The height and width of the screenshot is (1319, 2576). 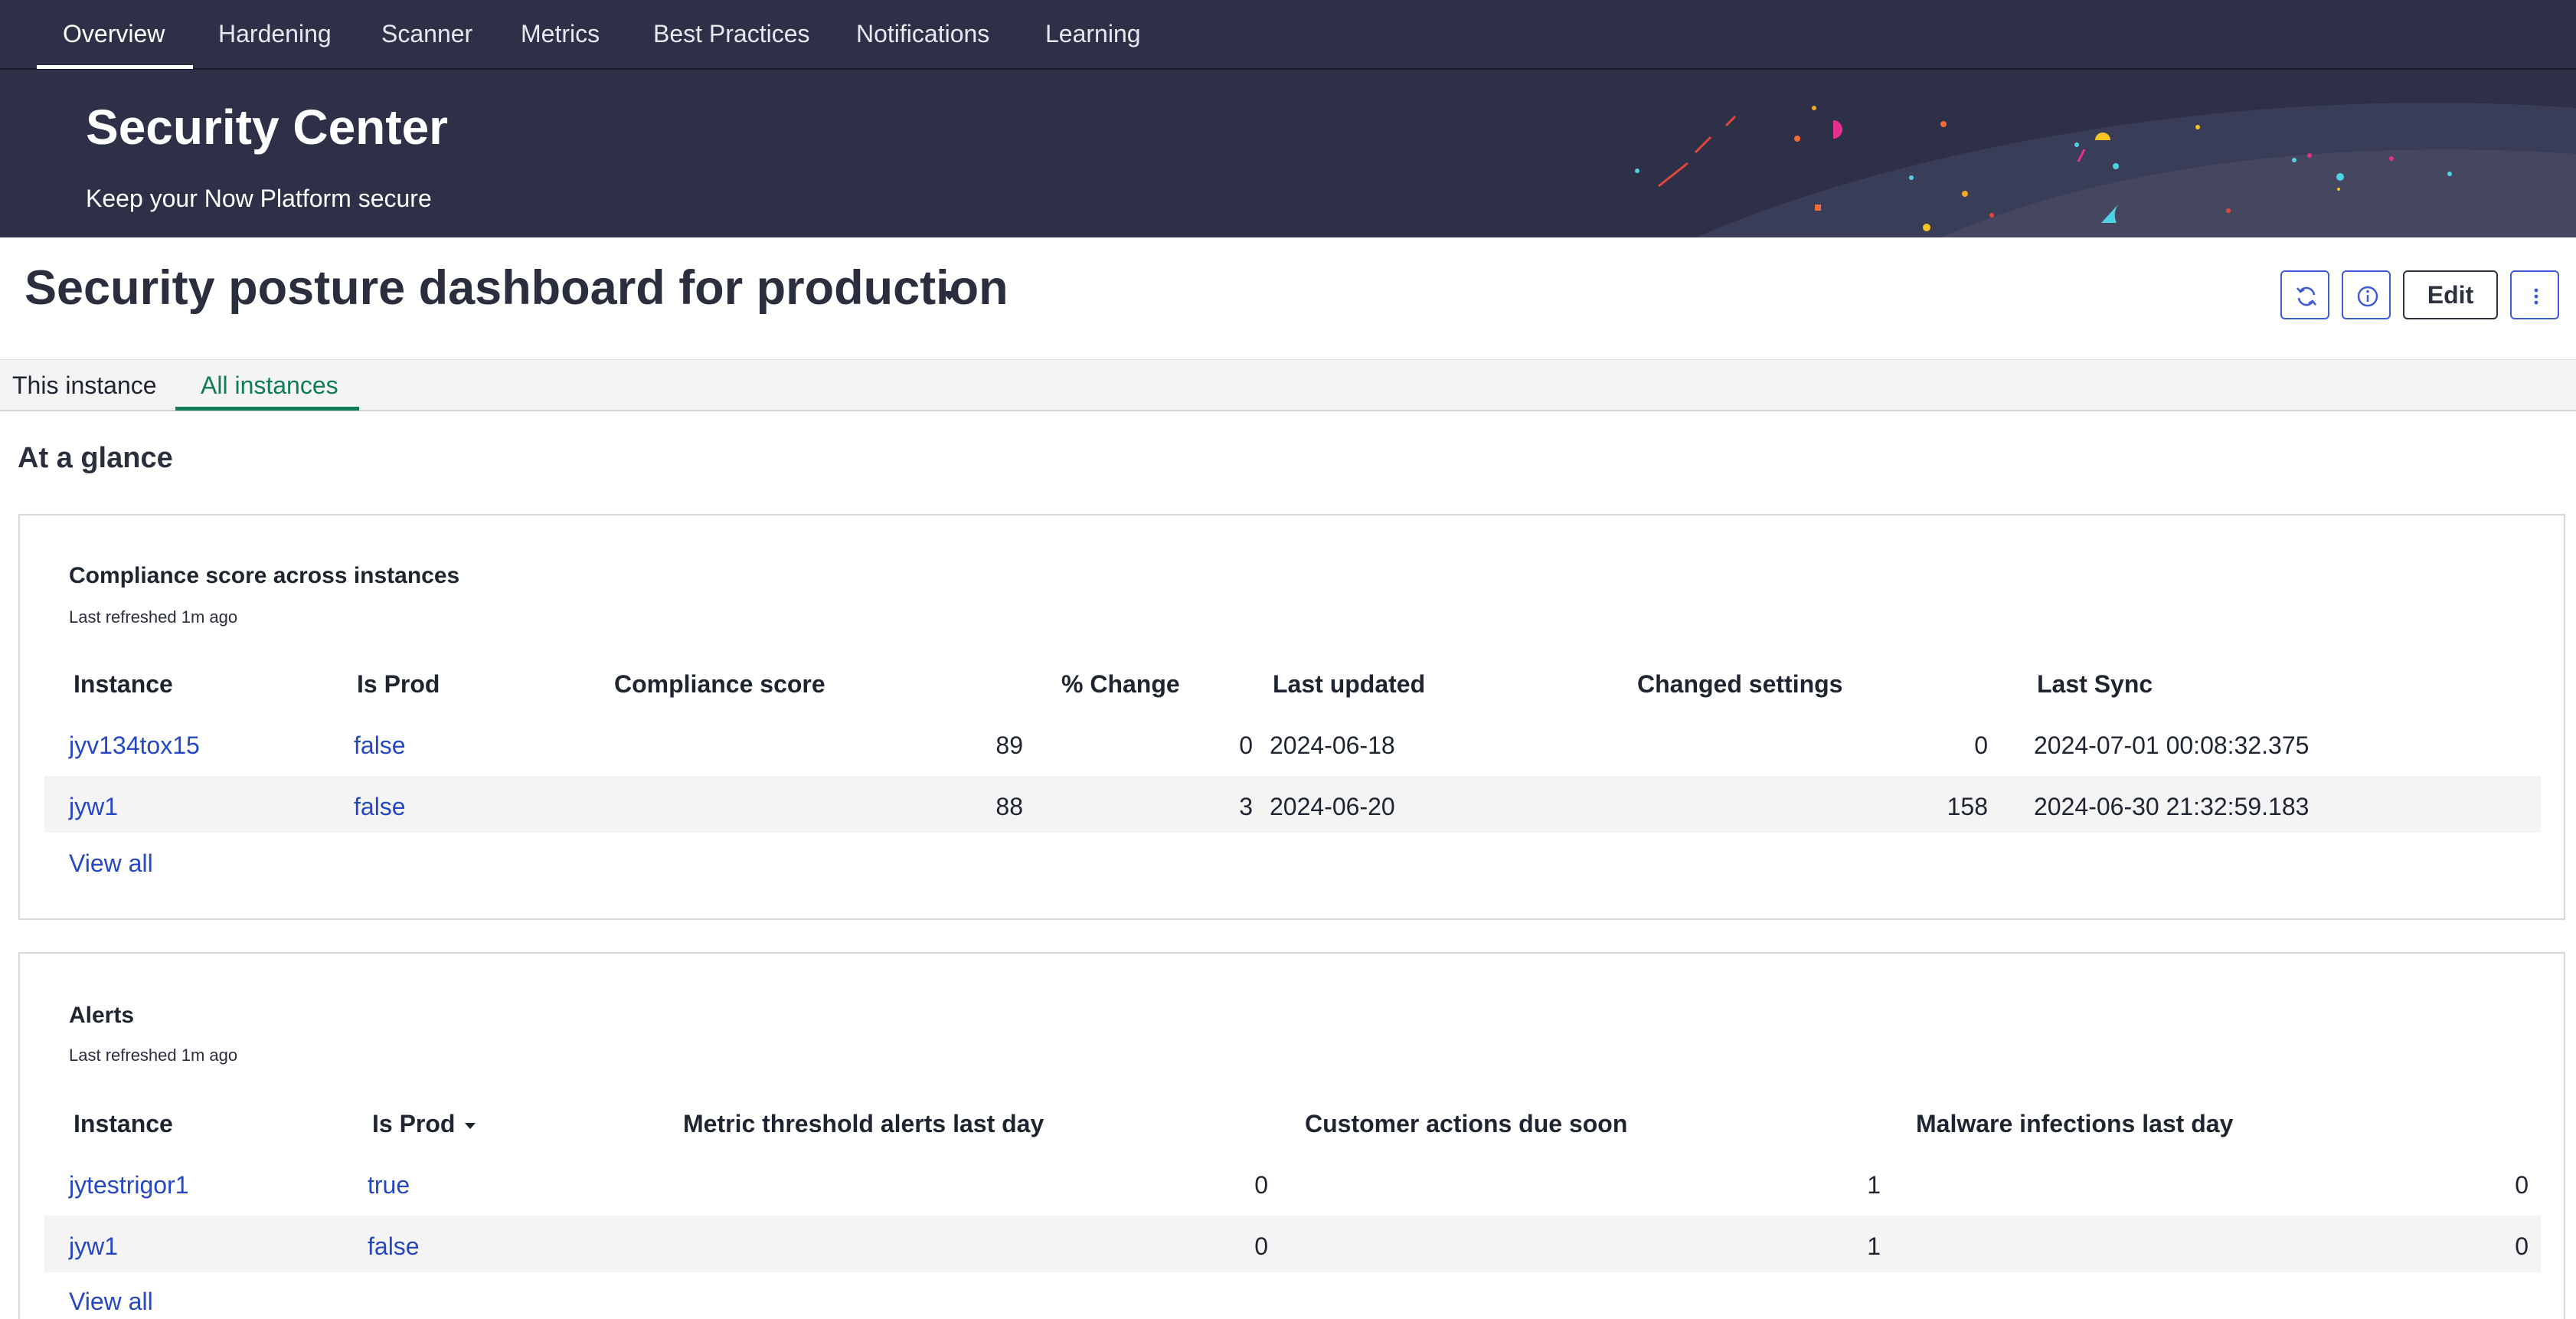 What do you see at coordinates (259, 199) in the screenshot?
I see `hero-subtitle: Keep your Now Platform secure` at bounding box center [259, 199].